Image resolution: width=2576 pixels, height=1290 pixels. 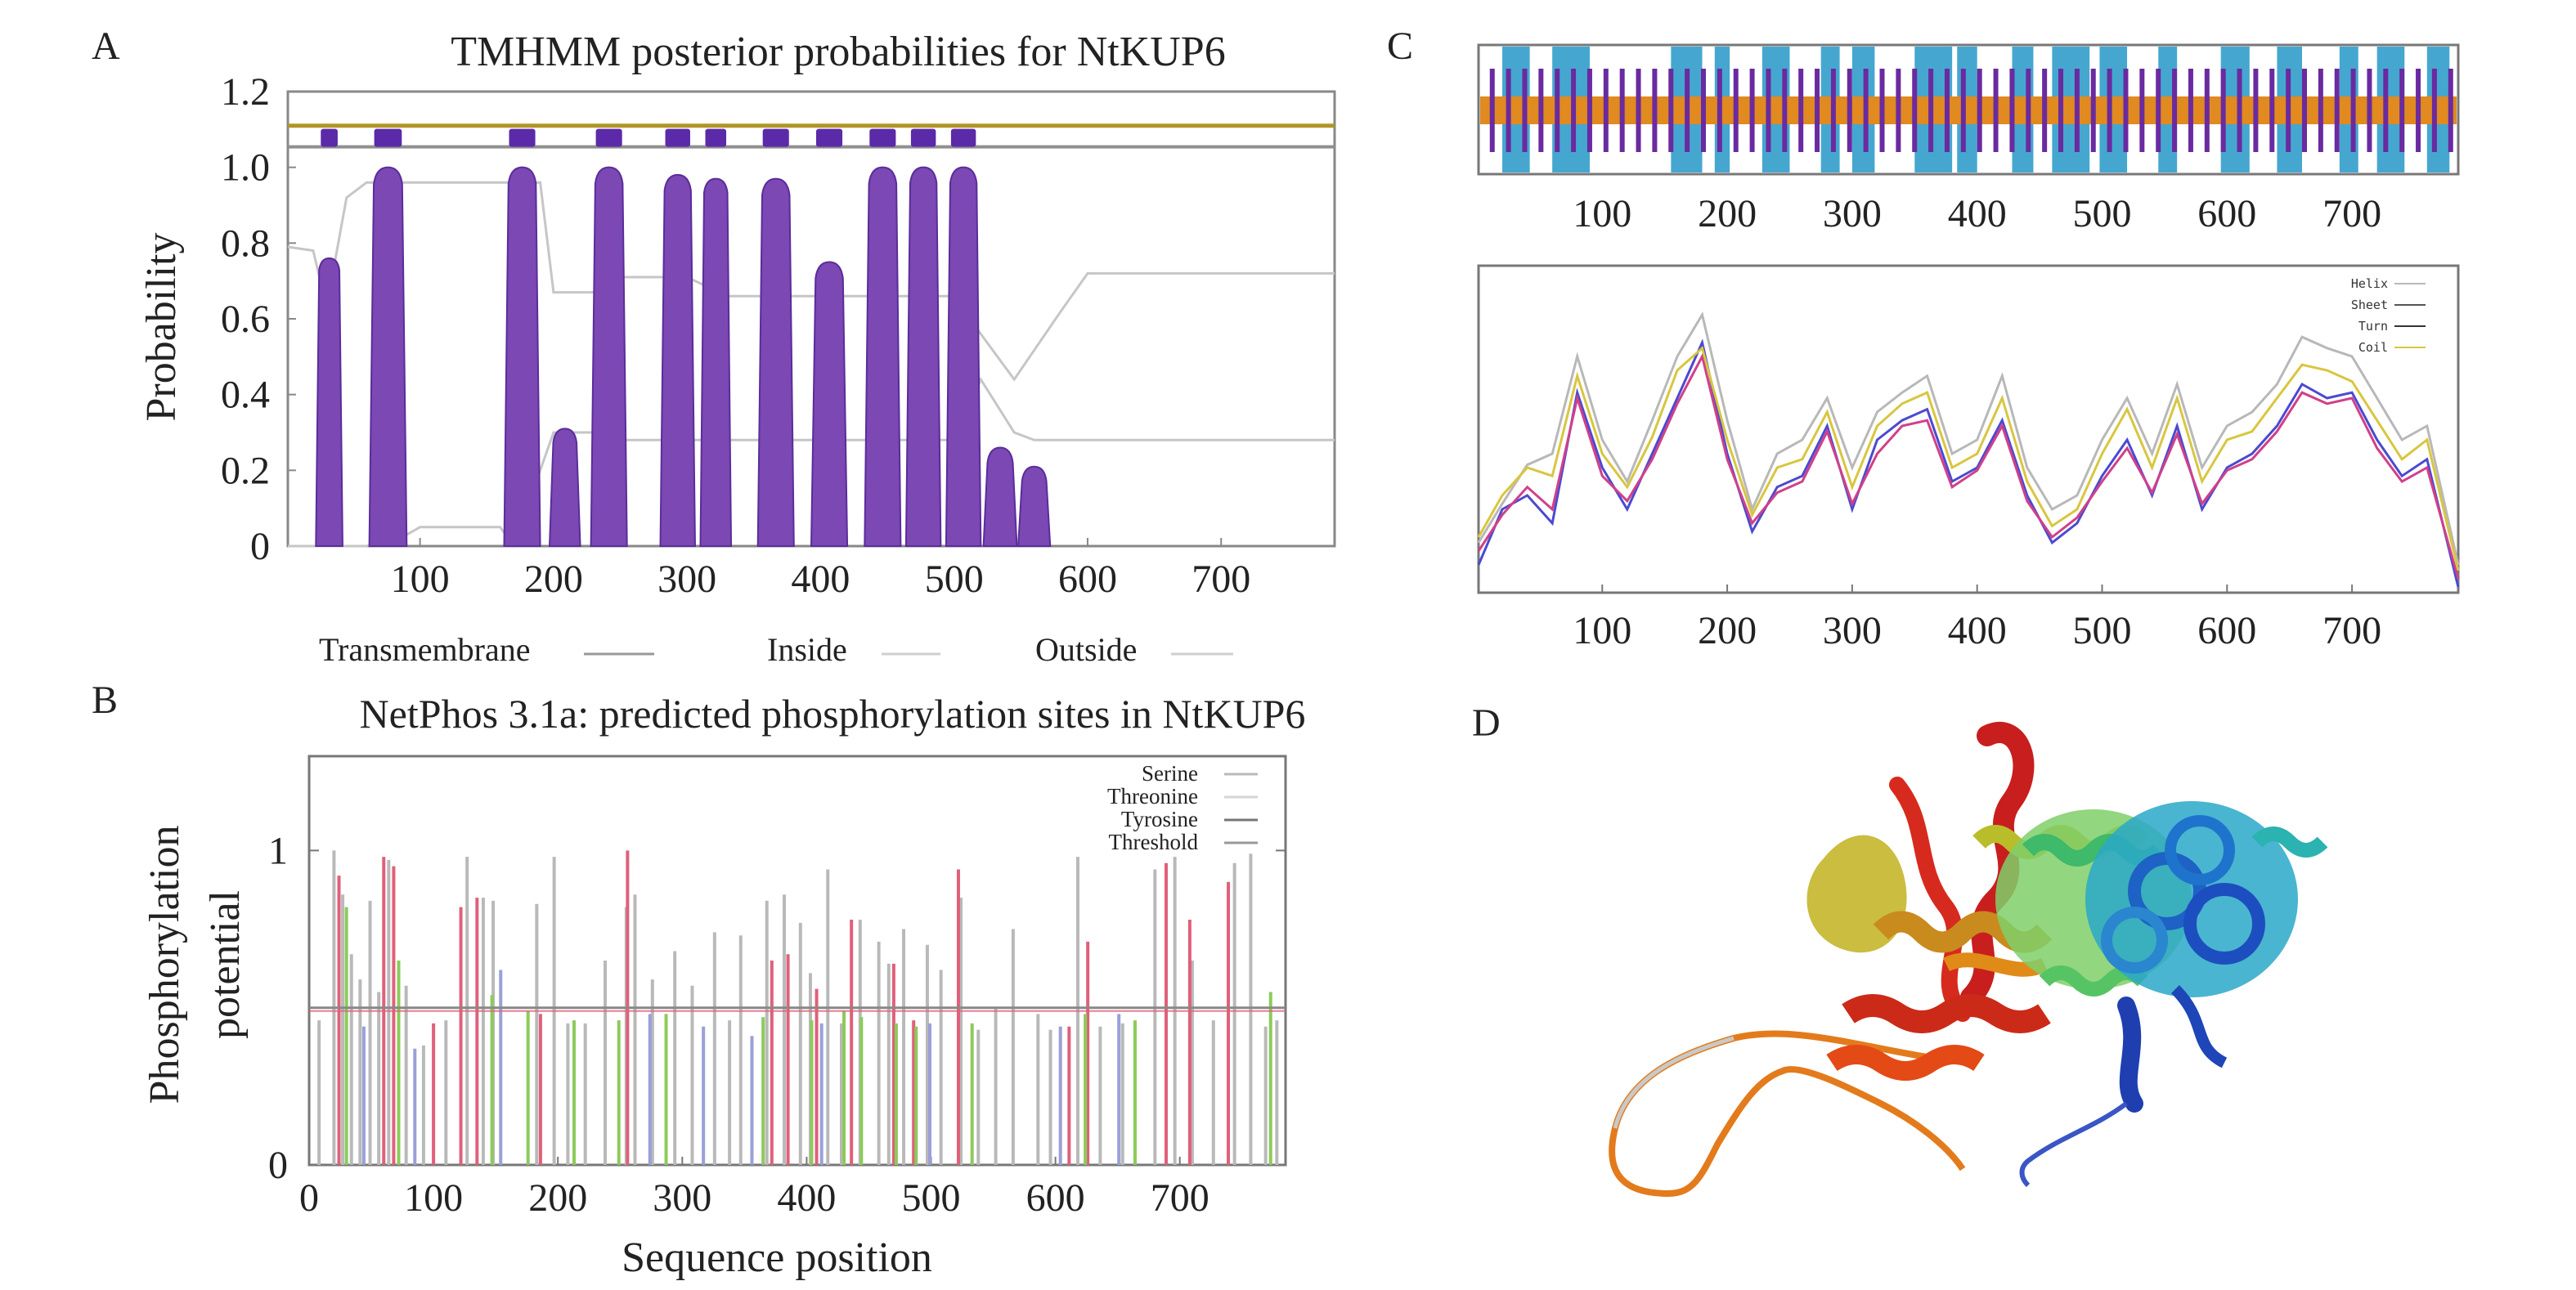 What do you see at coordinates (1221, 579) in the screenshot?
I see `x-tick-label: 700` at bounding box center [1221, 579].